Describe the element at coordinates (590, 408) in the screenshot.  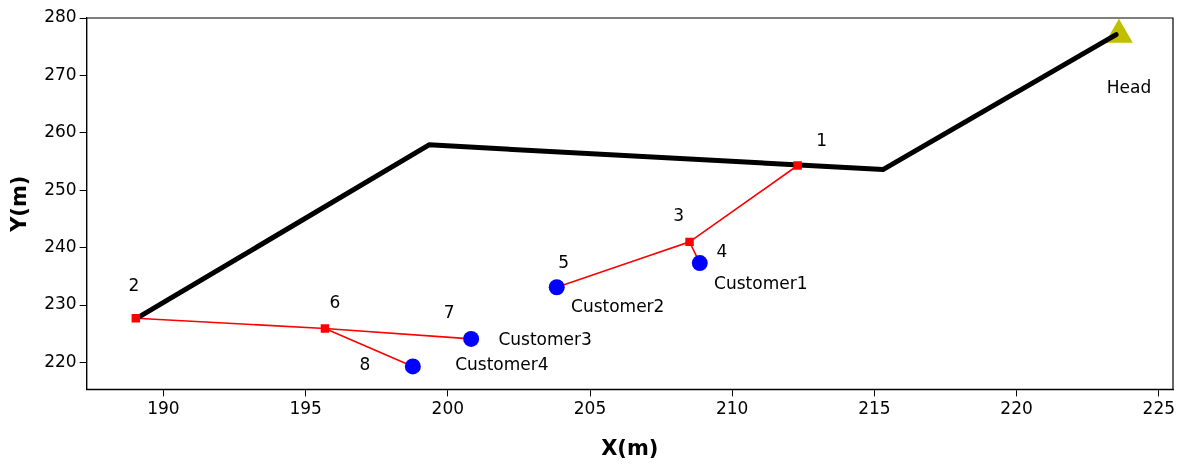
I see `x-tick-label: 205` at that location.